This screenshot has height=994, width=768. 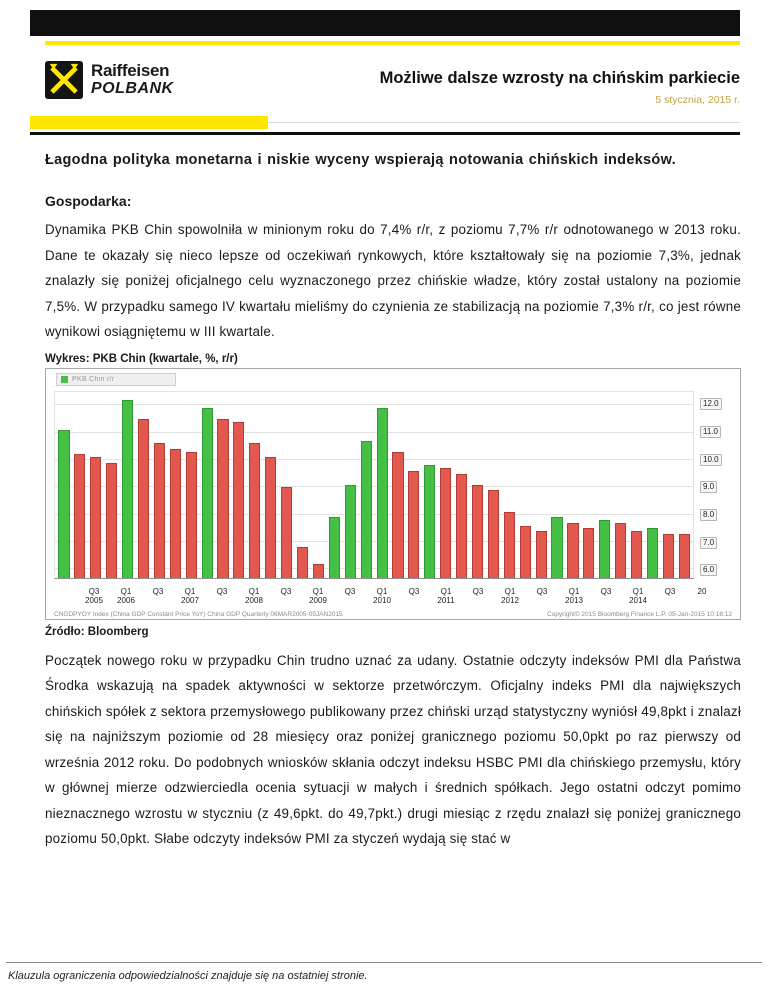 I want to click on gdp-bar-q1-2006, so click(x=128, y=488).